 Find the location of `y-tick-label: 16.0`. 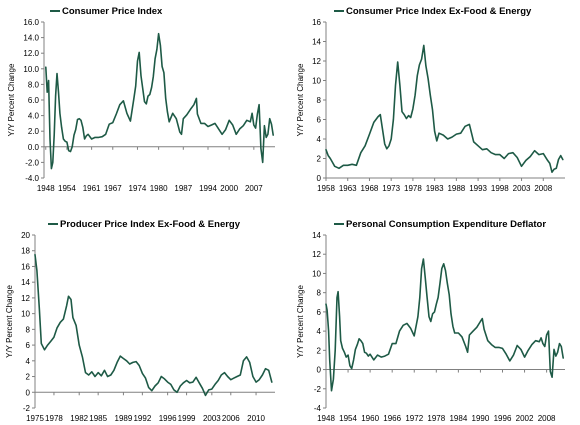

y-tick-label: 16.0 is located at coordinates (31, 22).